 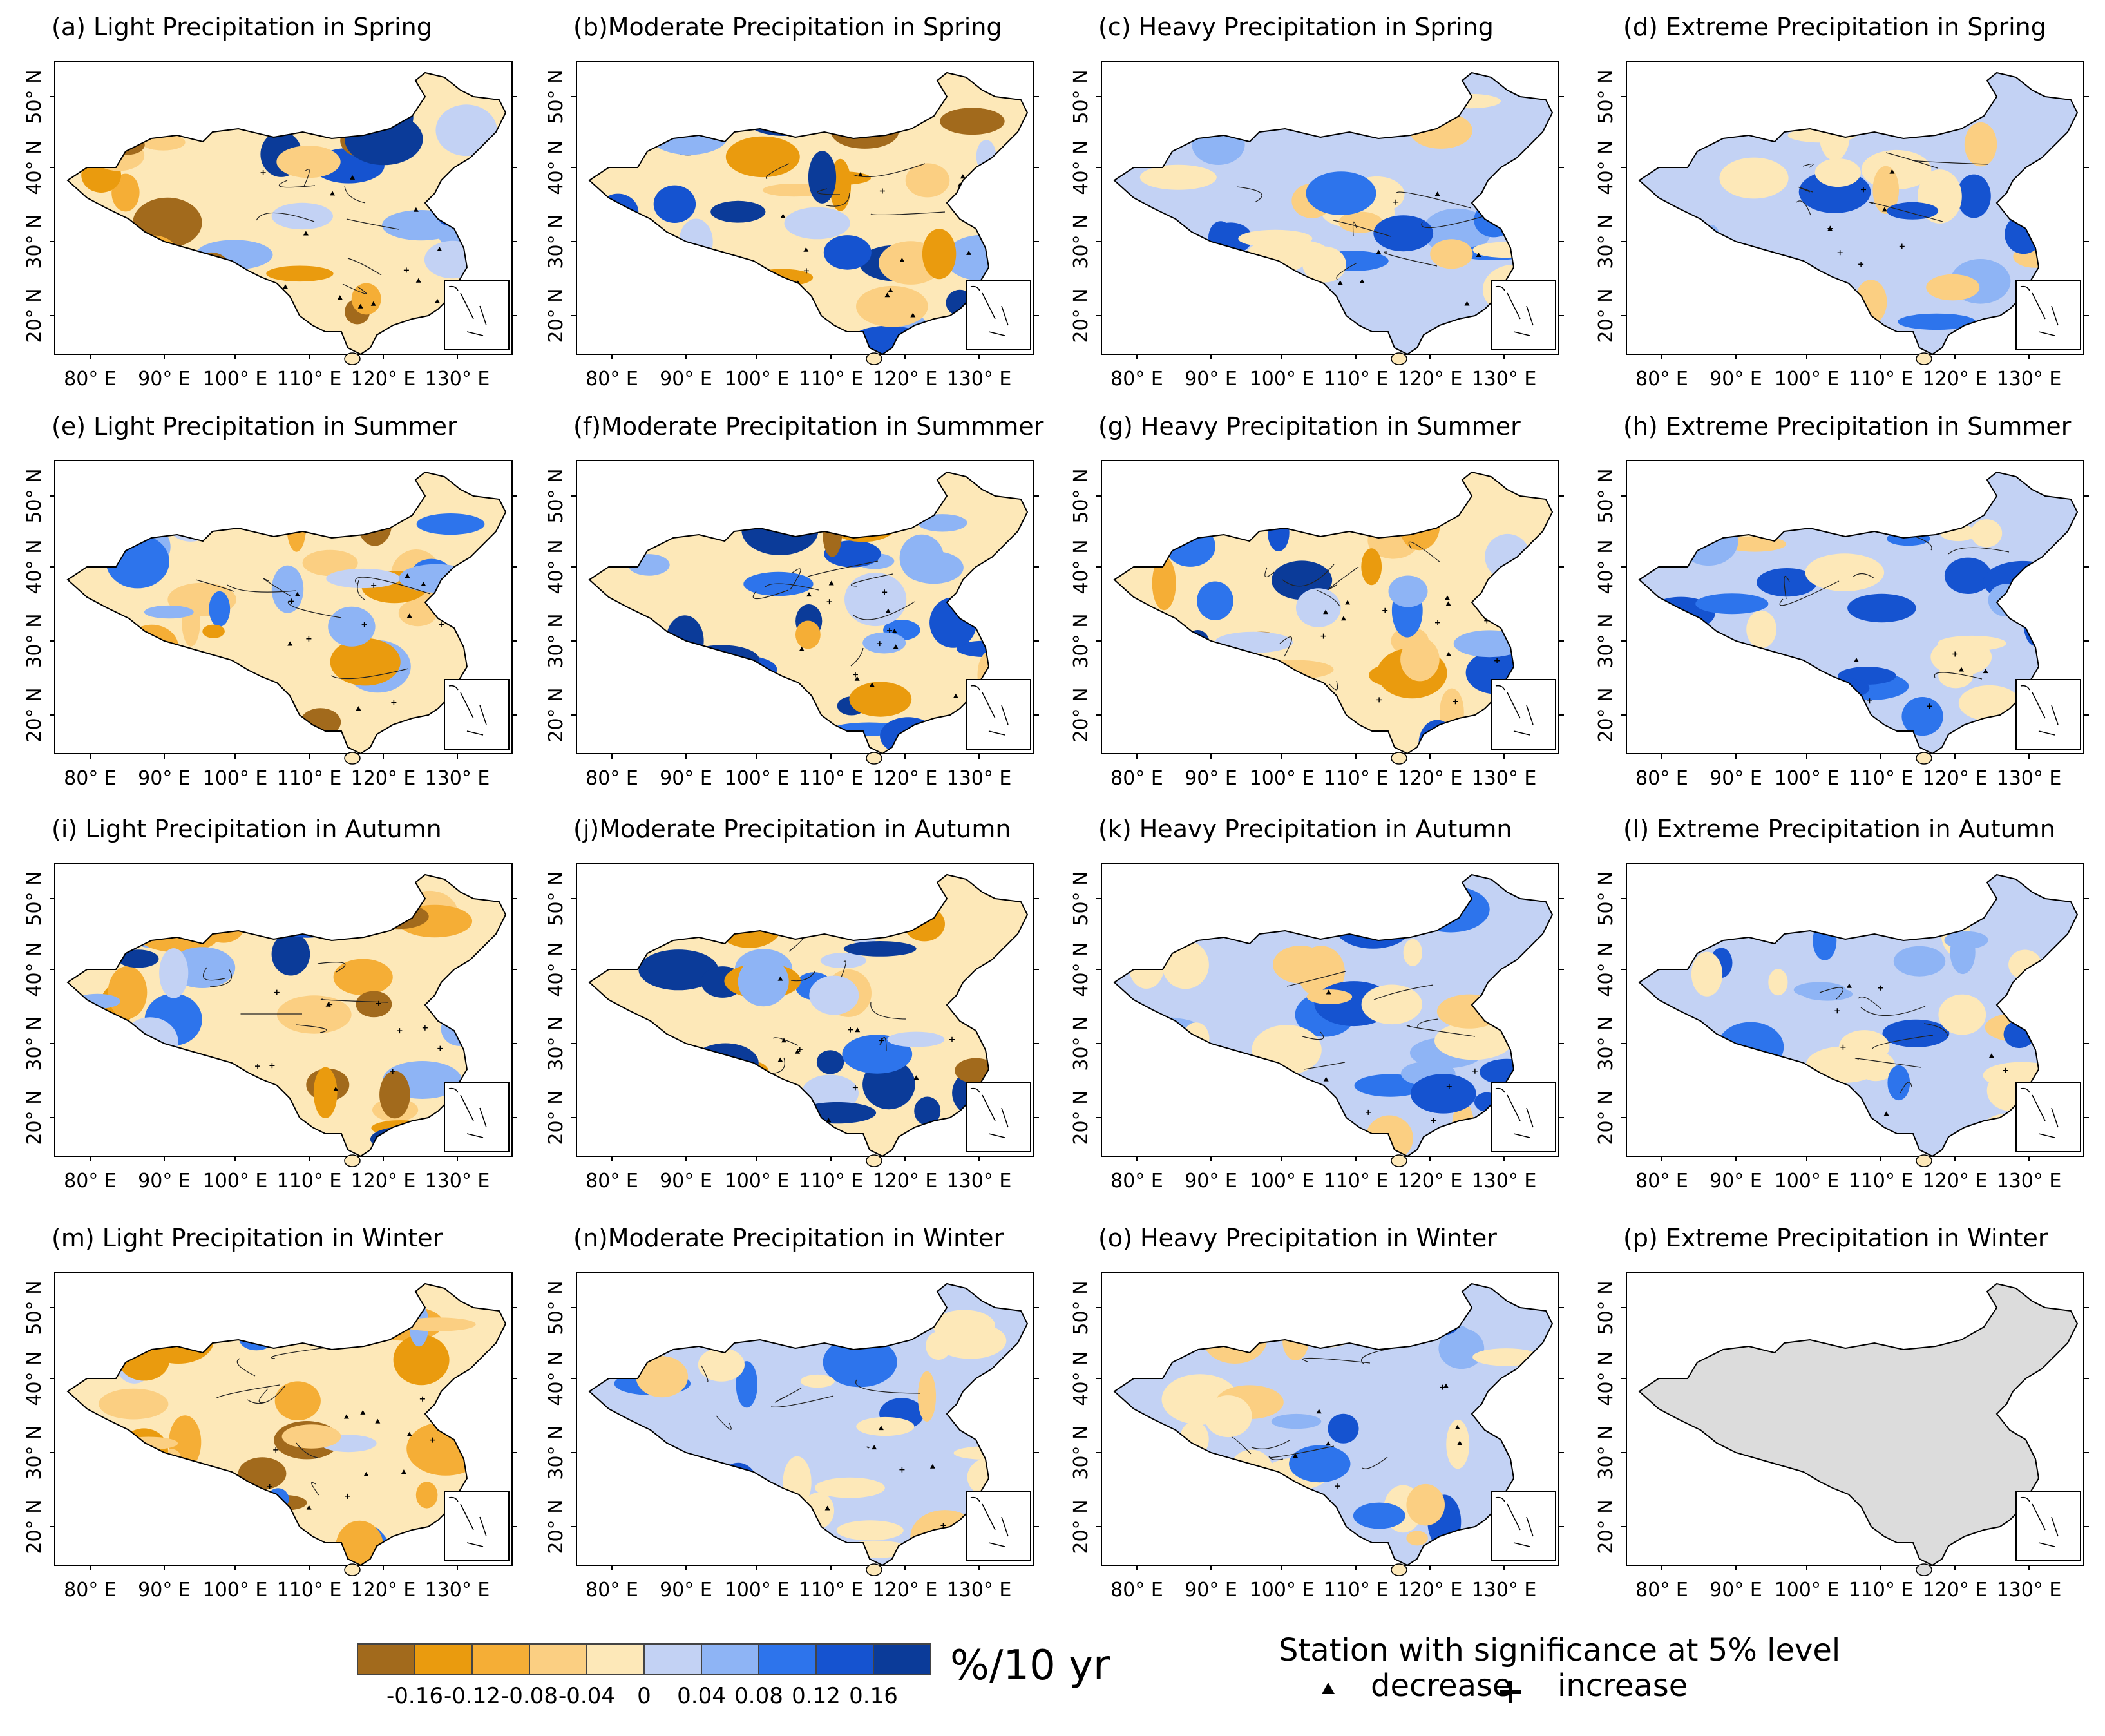 I want to click on lat-label: 30° N, so click(x=556, y=640).